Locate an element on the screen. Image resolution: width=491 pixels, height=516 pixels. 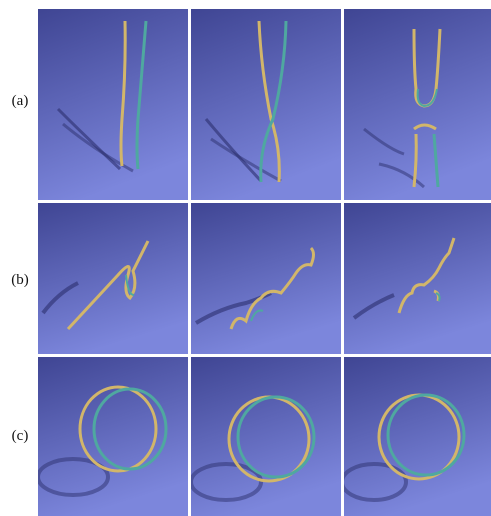
cell-c2 is located at coordinates (266, 436).